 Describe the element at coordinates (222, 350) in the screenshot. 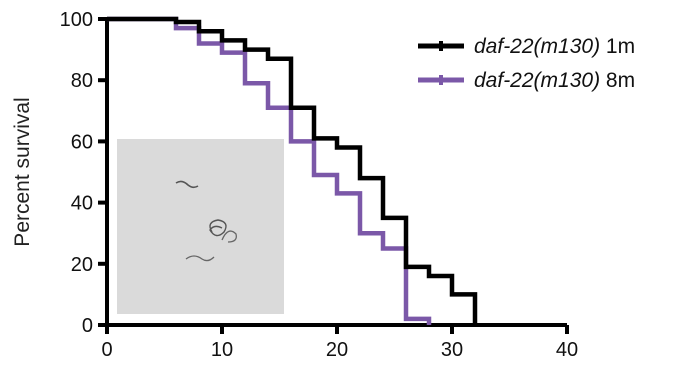

I see `x-tick-label: 10` at that location.